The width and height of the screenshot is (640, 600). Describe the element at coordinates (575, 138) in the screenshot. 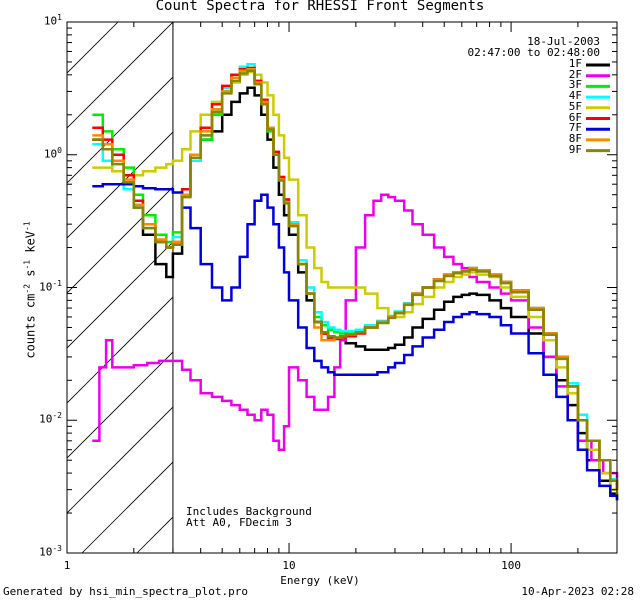

I see `legend-label-8F: 8F` at that location.